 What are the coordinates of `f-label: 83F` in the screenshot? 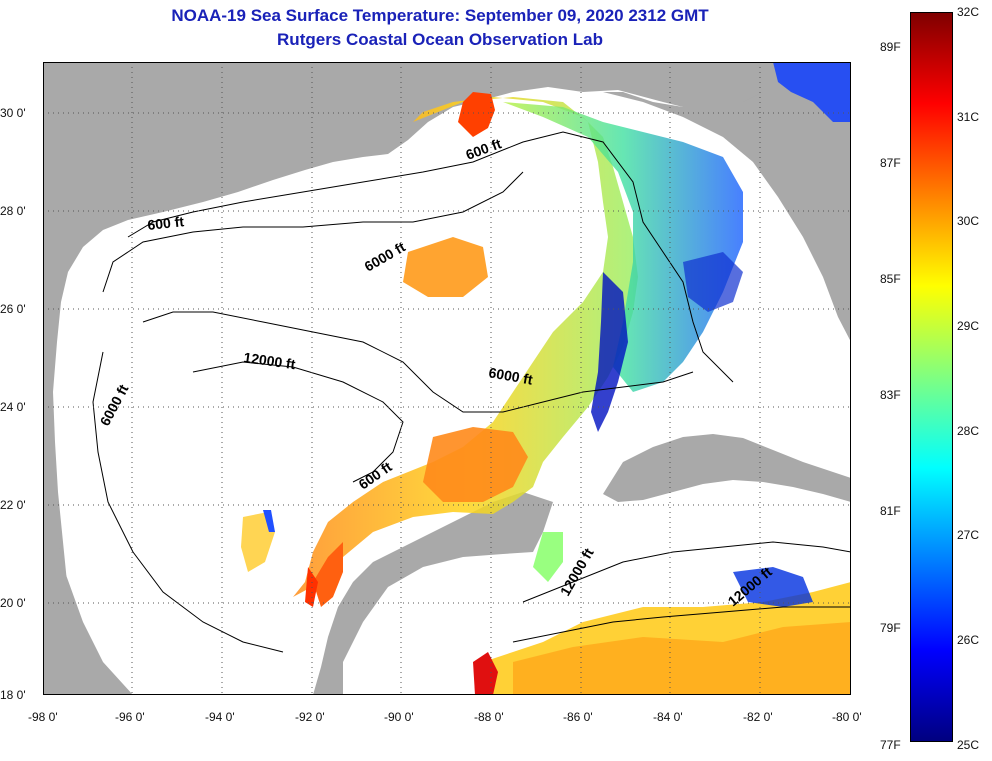 It's located at (890, 395).